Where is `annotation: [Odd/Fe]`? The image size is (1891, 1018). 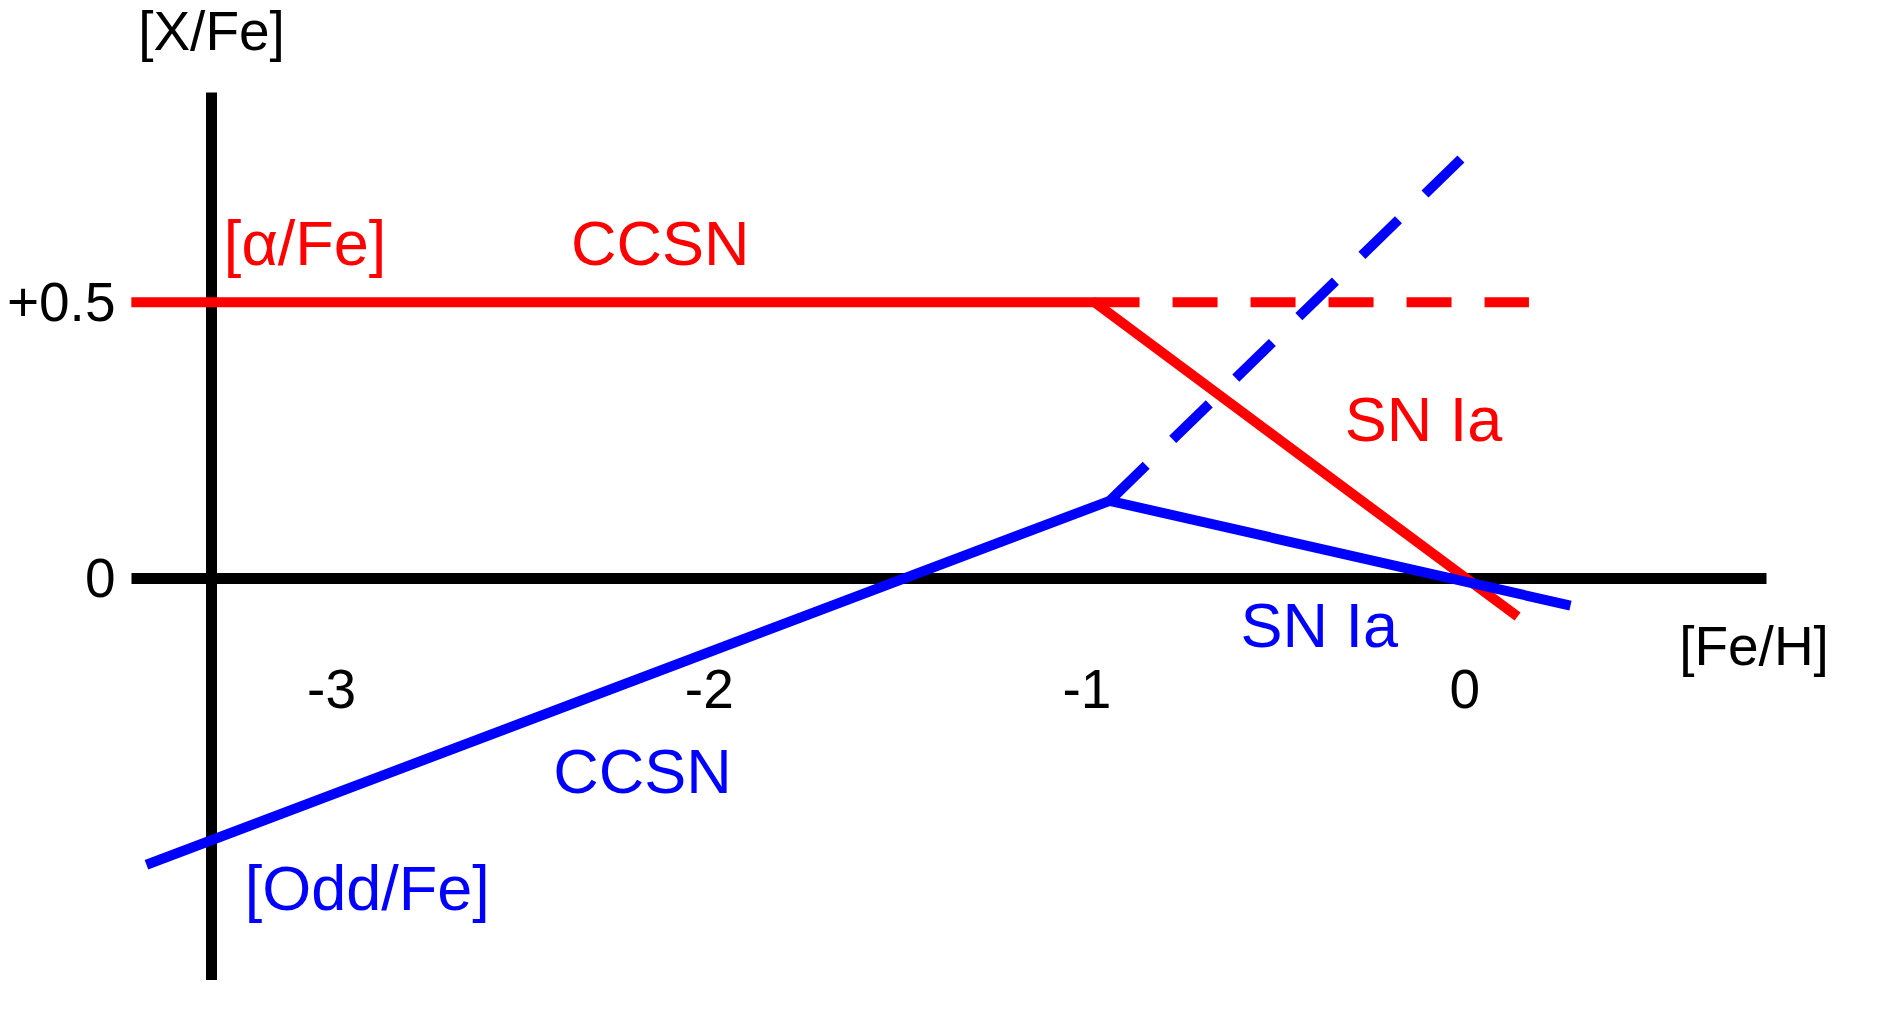 annotation: [Odd/Fe] is located at coordinates (367, 887).